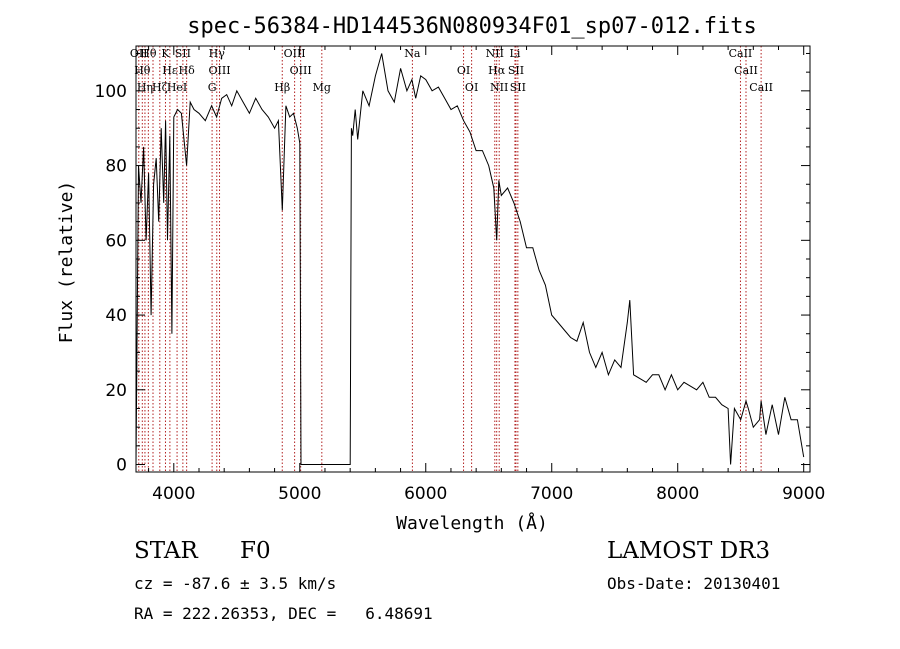 The height and width of the screenshot is (649, 900). I want to click on line-label-16: OIII, so click(301, 70).